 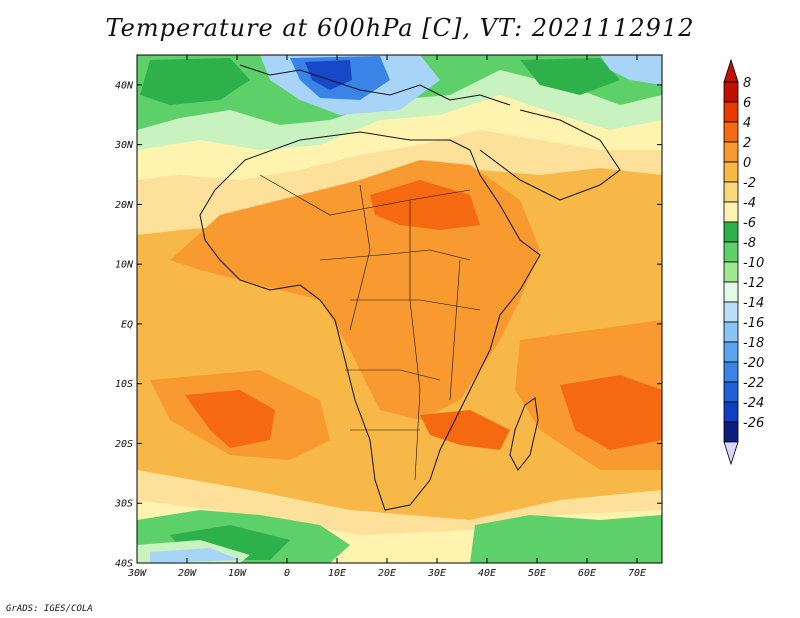 I want to click on lat-label: 20N, so click(x=124, y=205).